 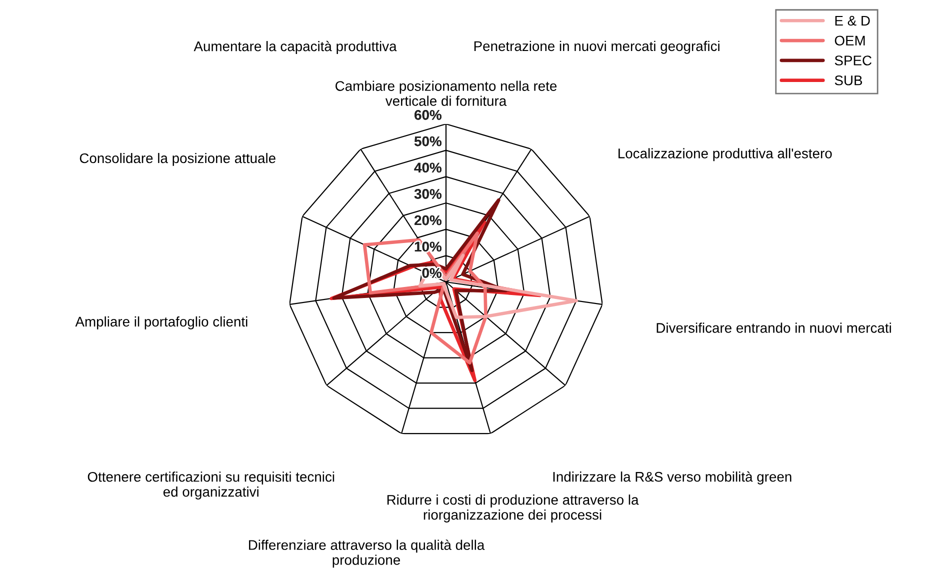 What do you see at coordinates (211, 486) in the screenshot?
I see `spoke-label: Ottenere certificazioni su requisiti tecnici ed organizzativi` at bounding box center [211, 486].